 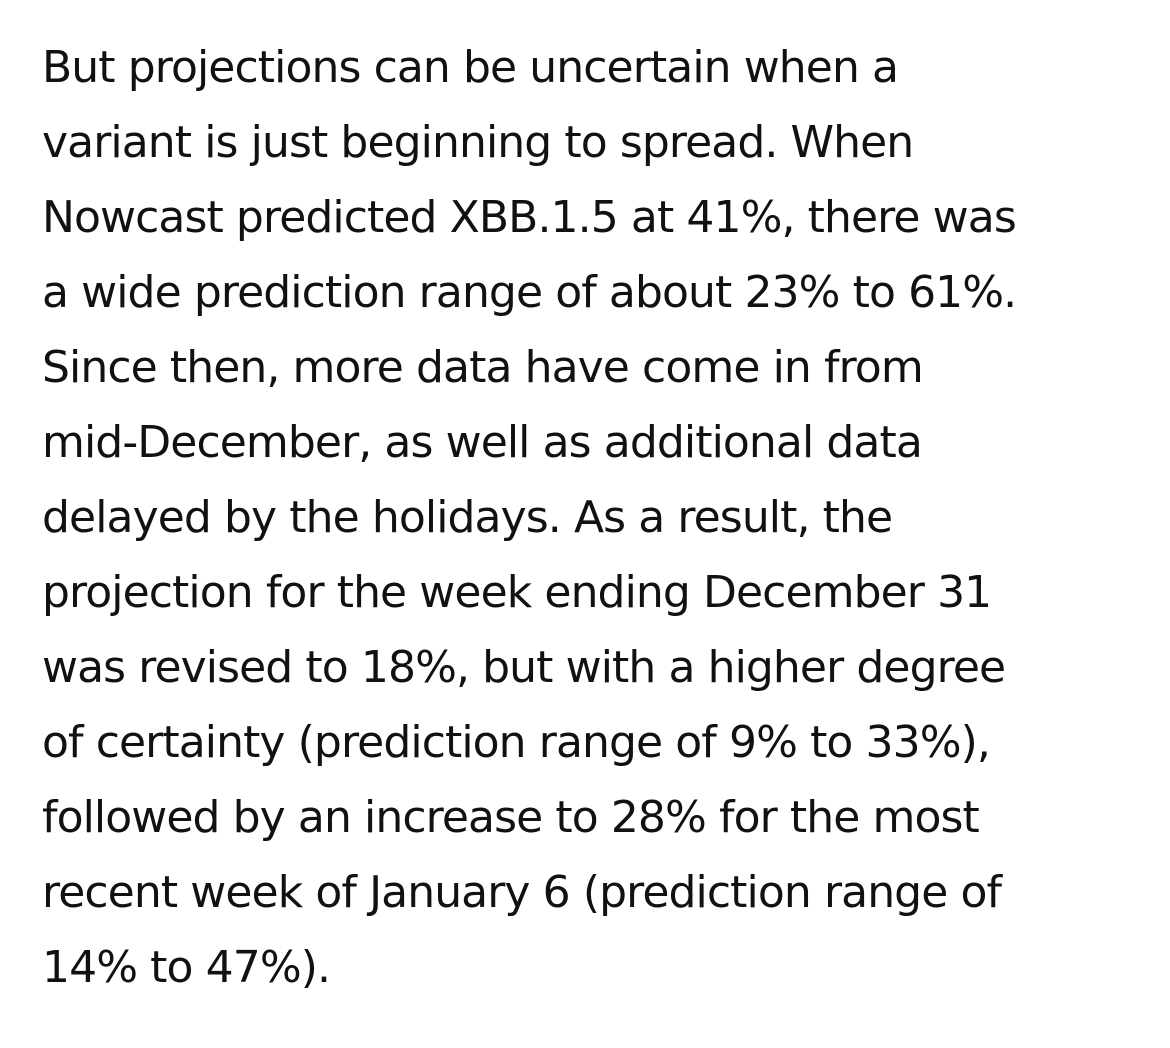 I want to click on paragraph-line: mid-December, as well as additional data, so click(x=482, y=442).